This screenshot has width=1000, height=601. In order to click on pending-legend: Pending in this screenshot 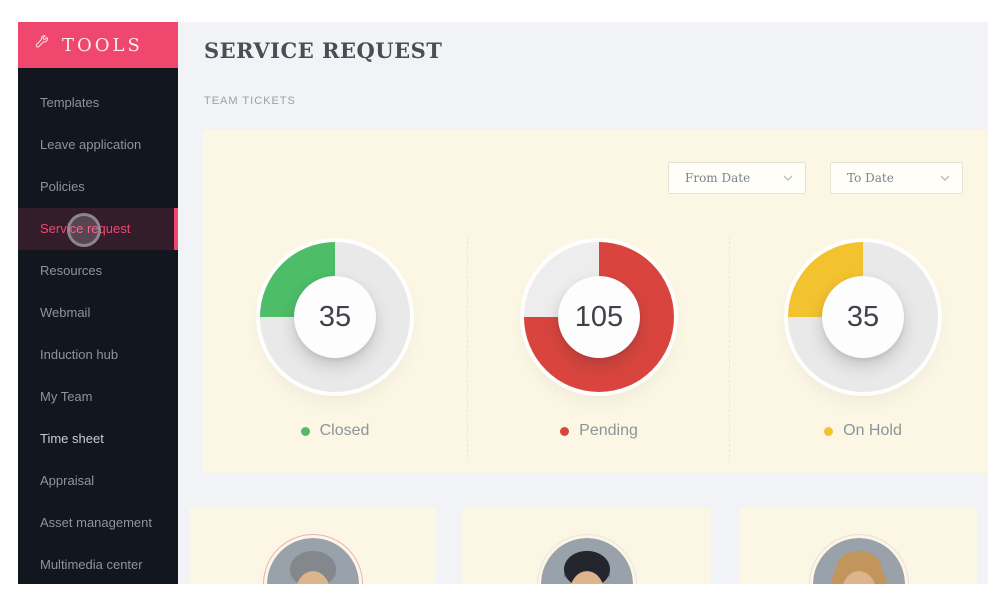, I will do `click(599, 431)`.